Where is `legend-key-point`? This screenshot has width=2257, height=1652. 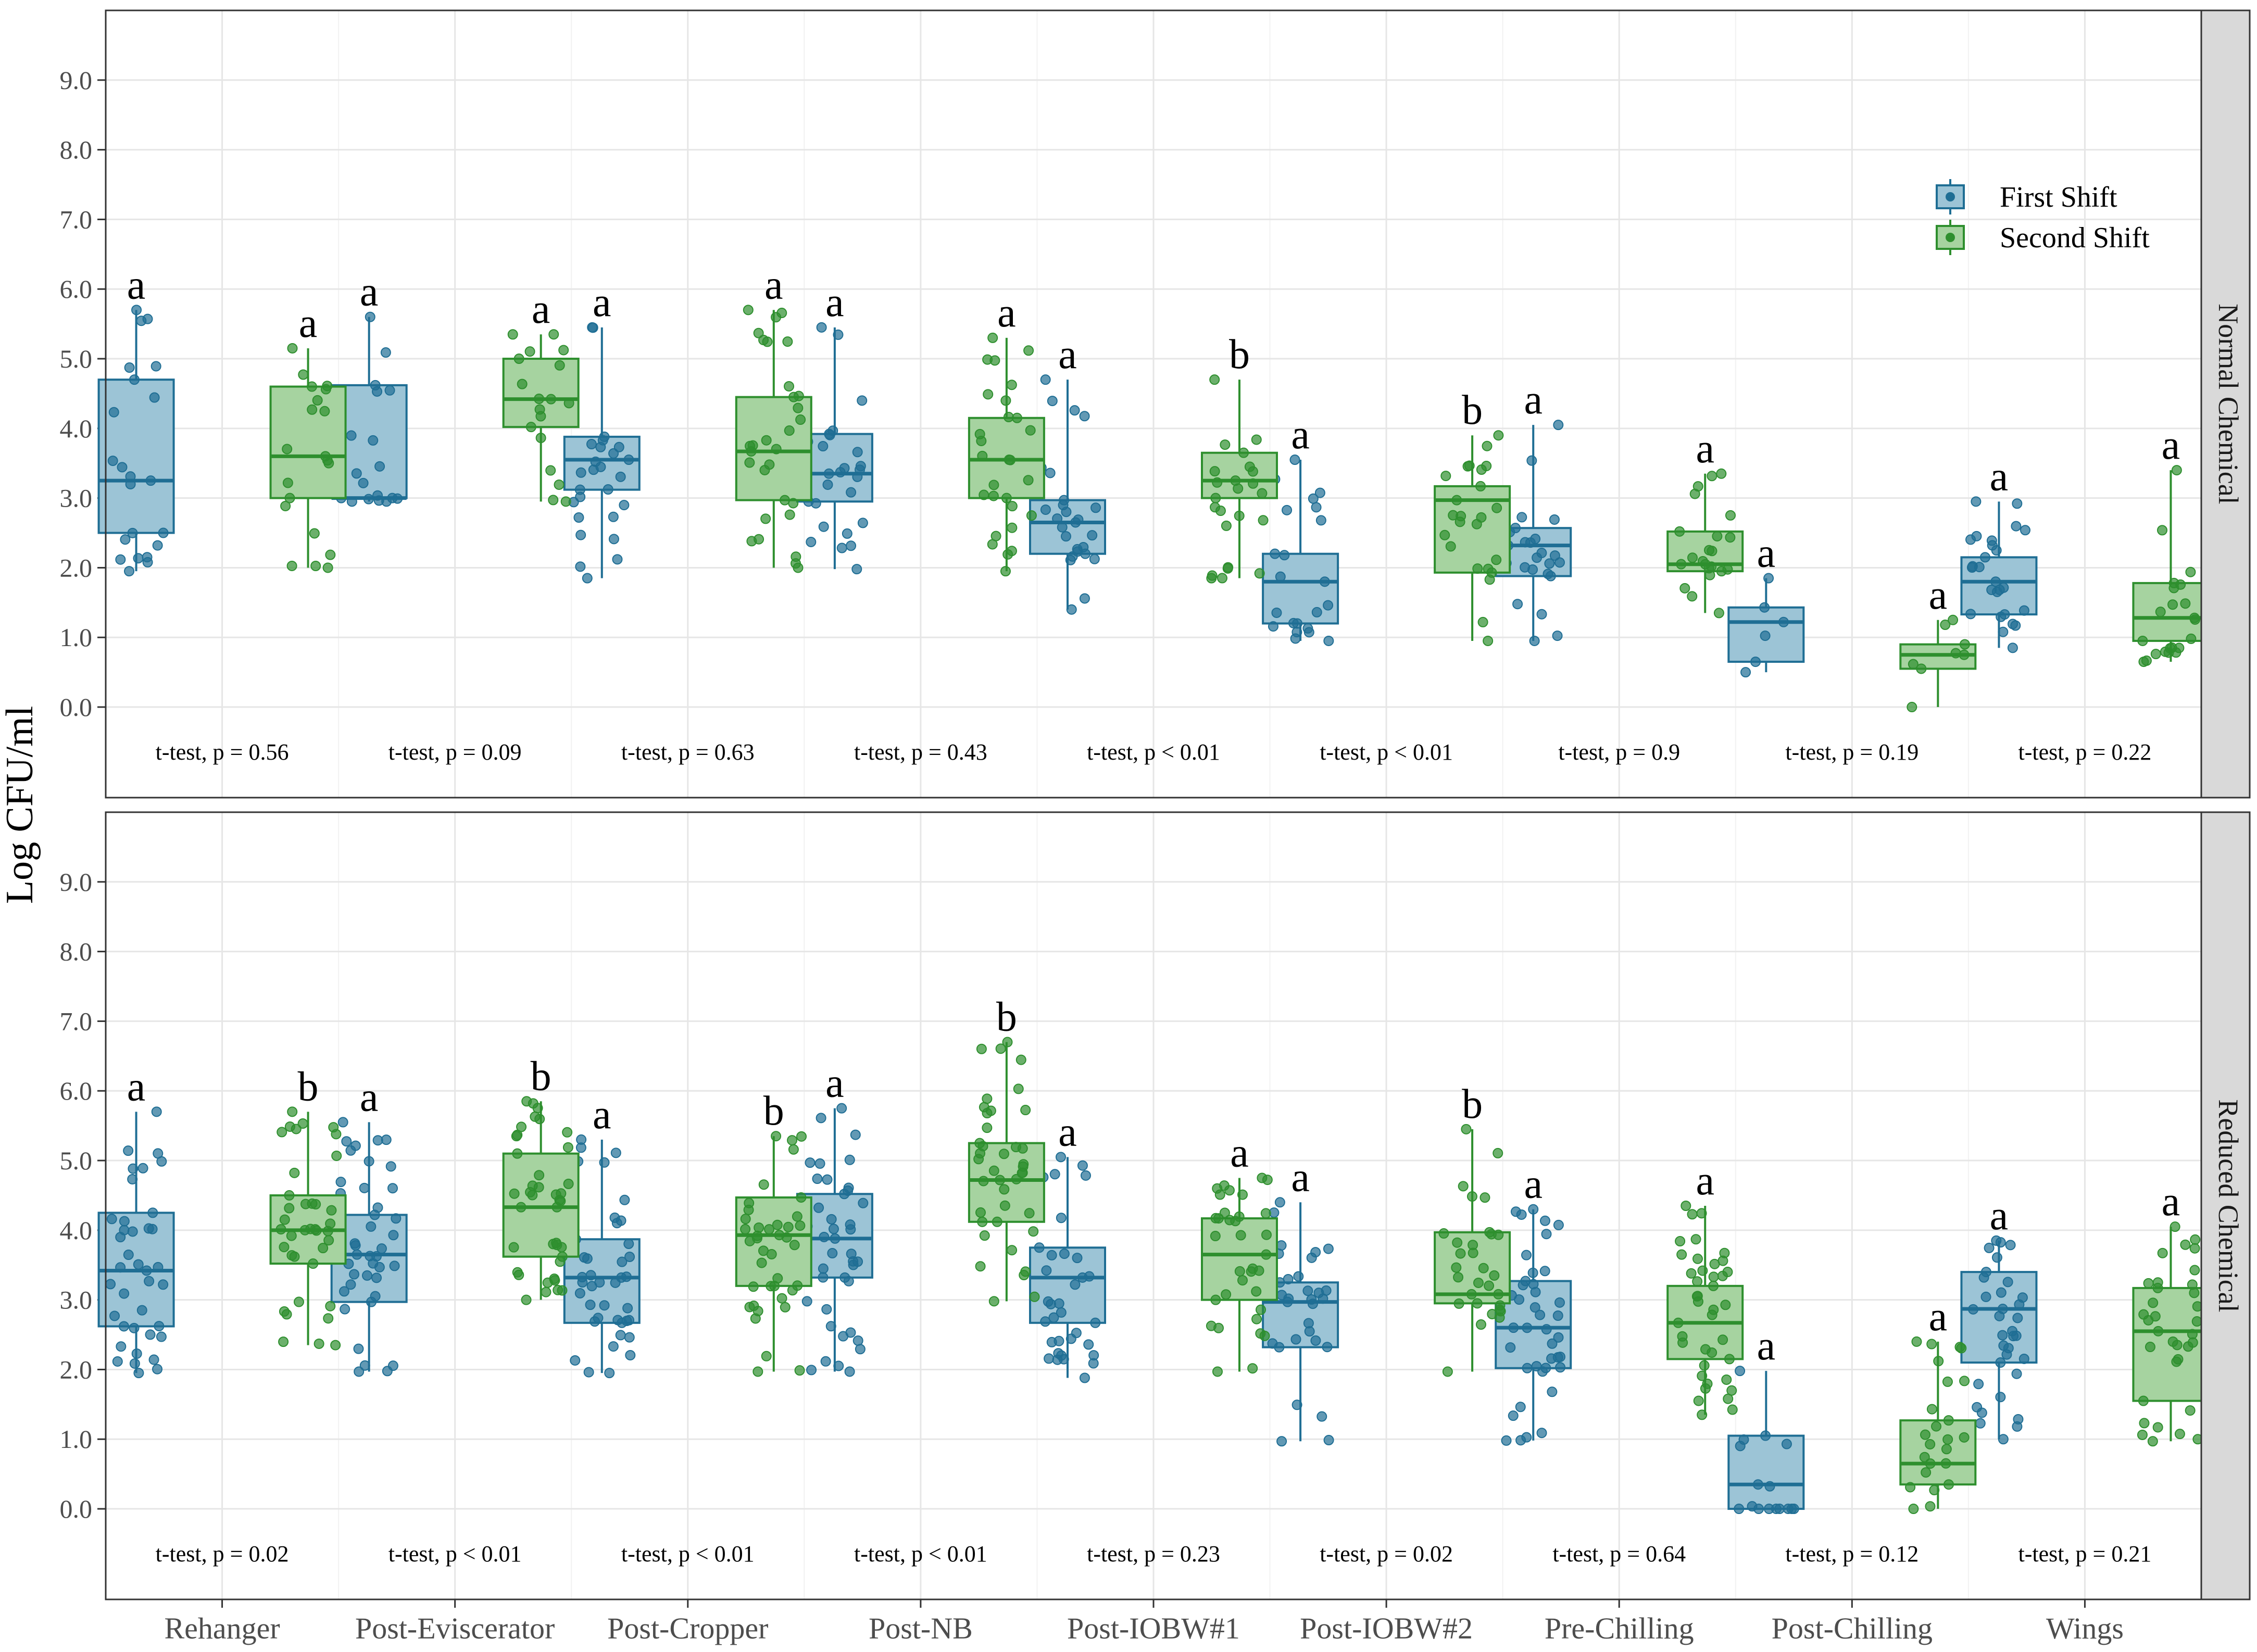 legend-key-point is located at coordinates (1950, 196).